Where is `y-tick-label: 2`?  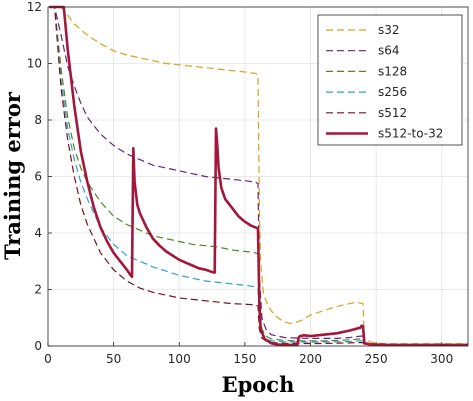 y-tick-label: 2 is located at coordinates (38, 290).